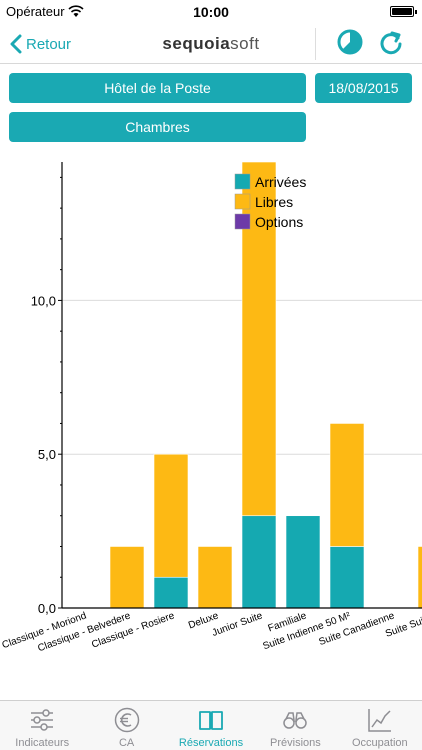 The height and width of the screenshot is (750, 422). I want to click on nav-bar: Retour sequoiasoft, so click(211, 44).